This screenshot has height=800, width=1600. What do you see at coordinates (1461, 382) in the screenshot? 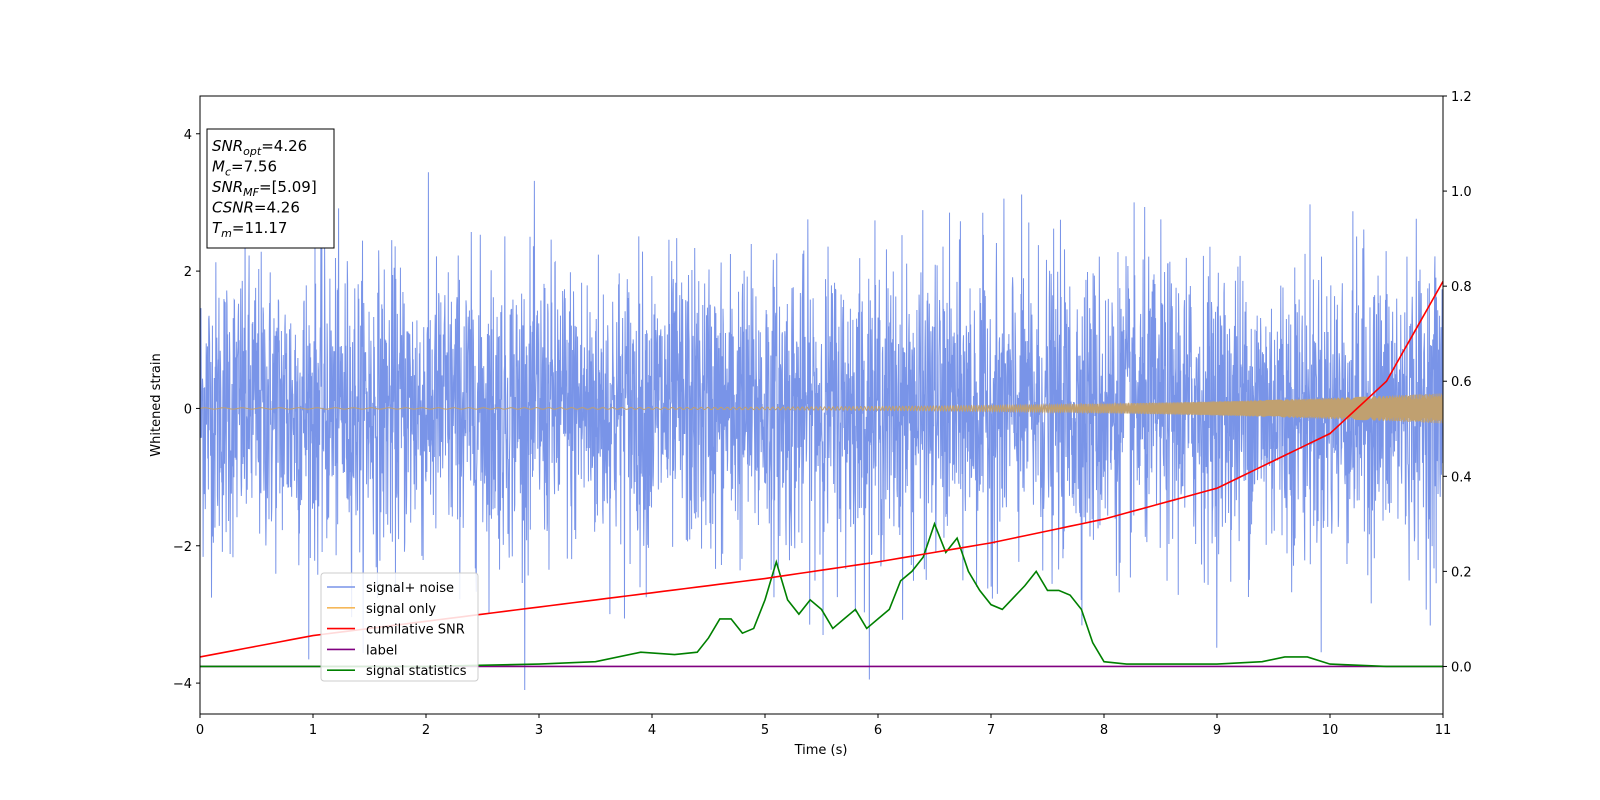
I see `right-y-tick-label: 0.6` at bounding box center [1461, 382].